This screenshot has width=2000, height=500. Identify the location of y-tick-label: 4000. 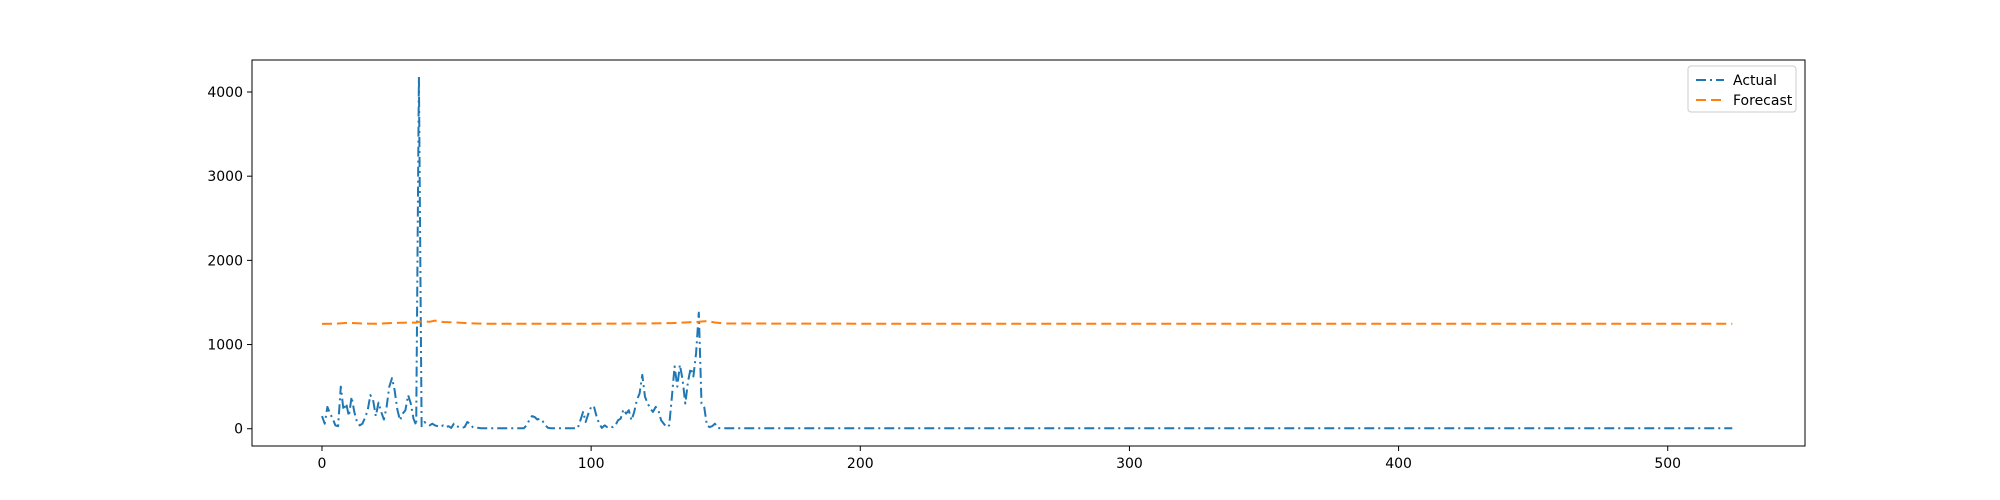
(225, 93).